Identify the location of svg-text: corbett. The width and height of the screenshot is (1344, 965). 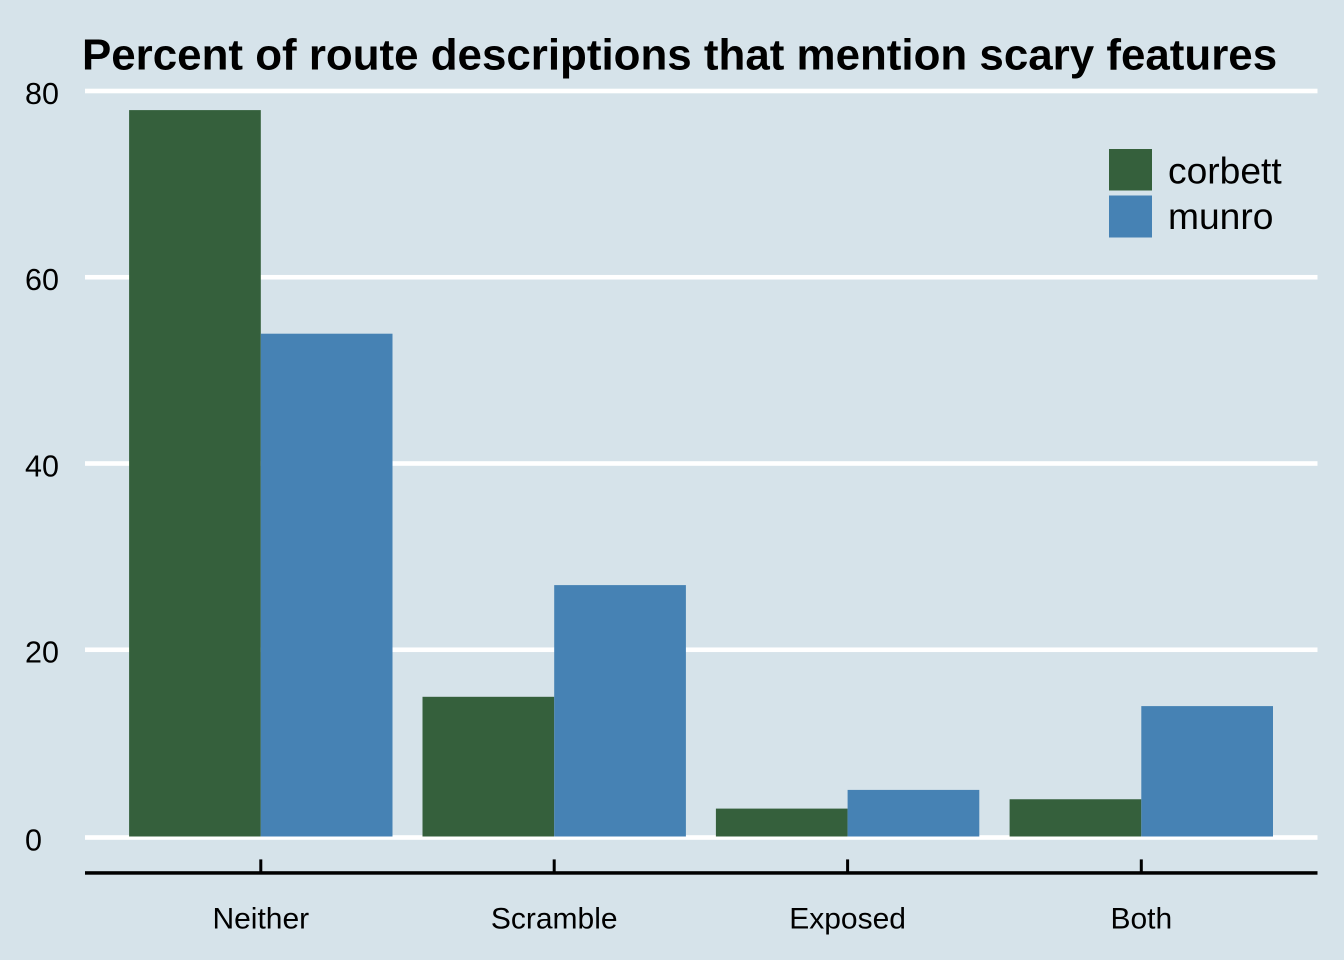
(1225, 171).